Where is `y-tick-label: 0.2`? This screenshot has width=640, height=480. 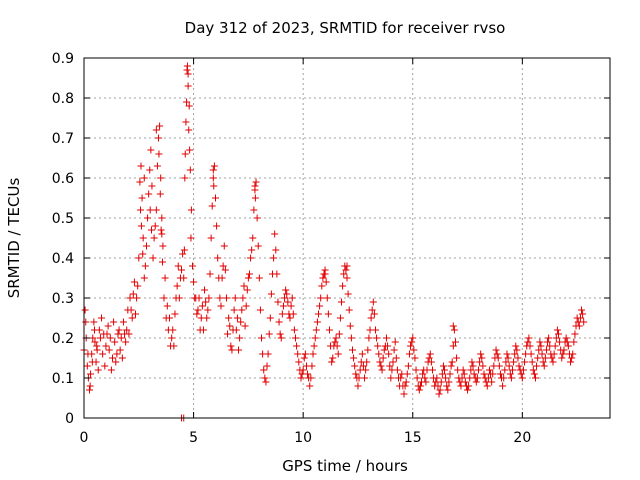
y-tick-label: 0.2 is located at coordinates (63, 339).